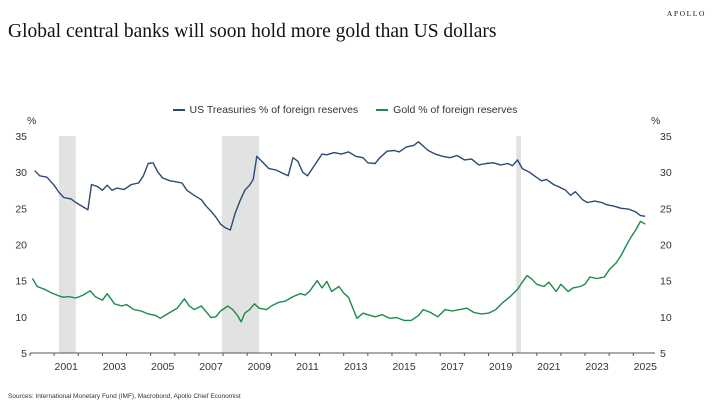 This screenshot has width=720, height=410. What do you see at coordinates (501, 367) in the screenshot?
I see `x-tick-2019: 2019` at bounding box center [501, 367].